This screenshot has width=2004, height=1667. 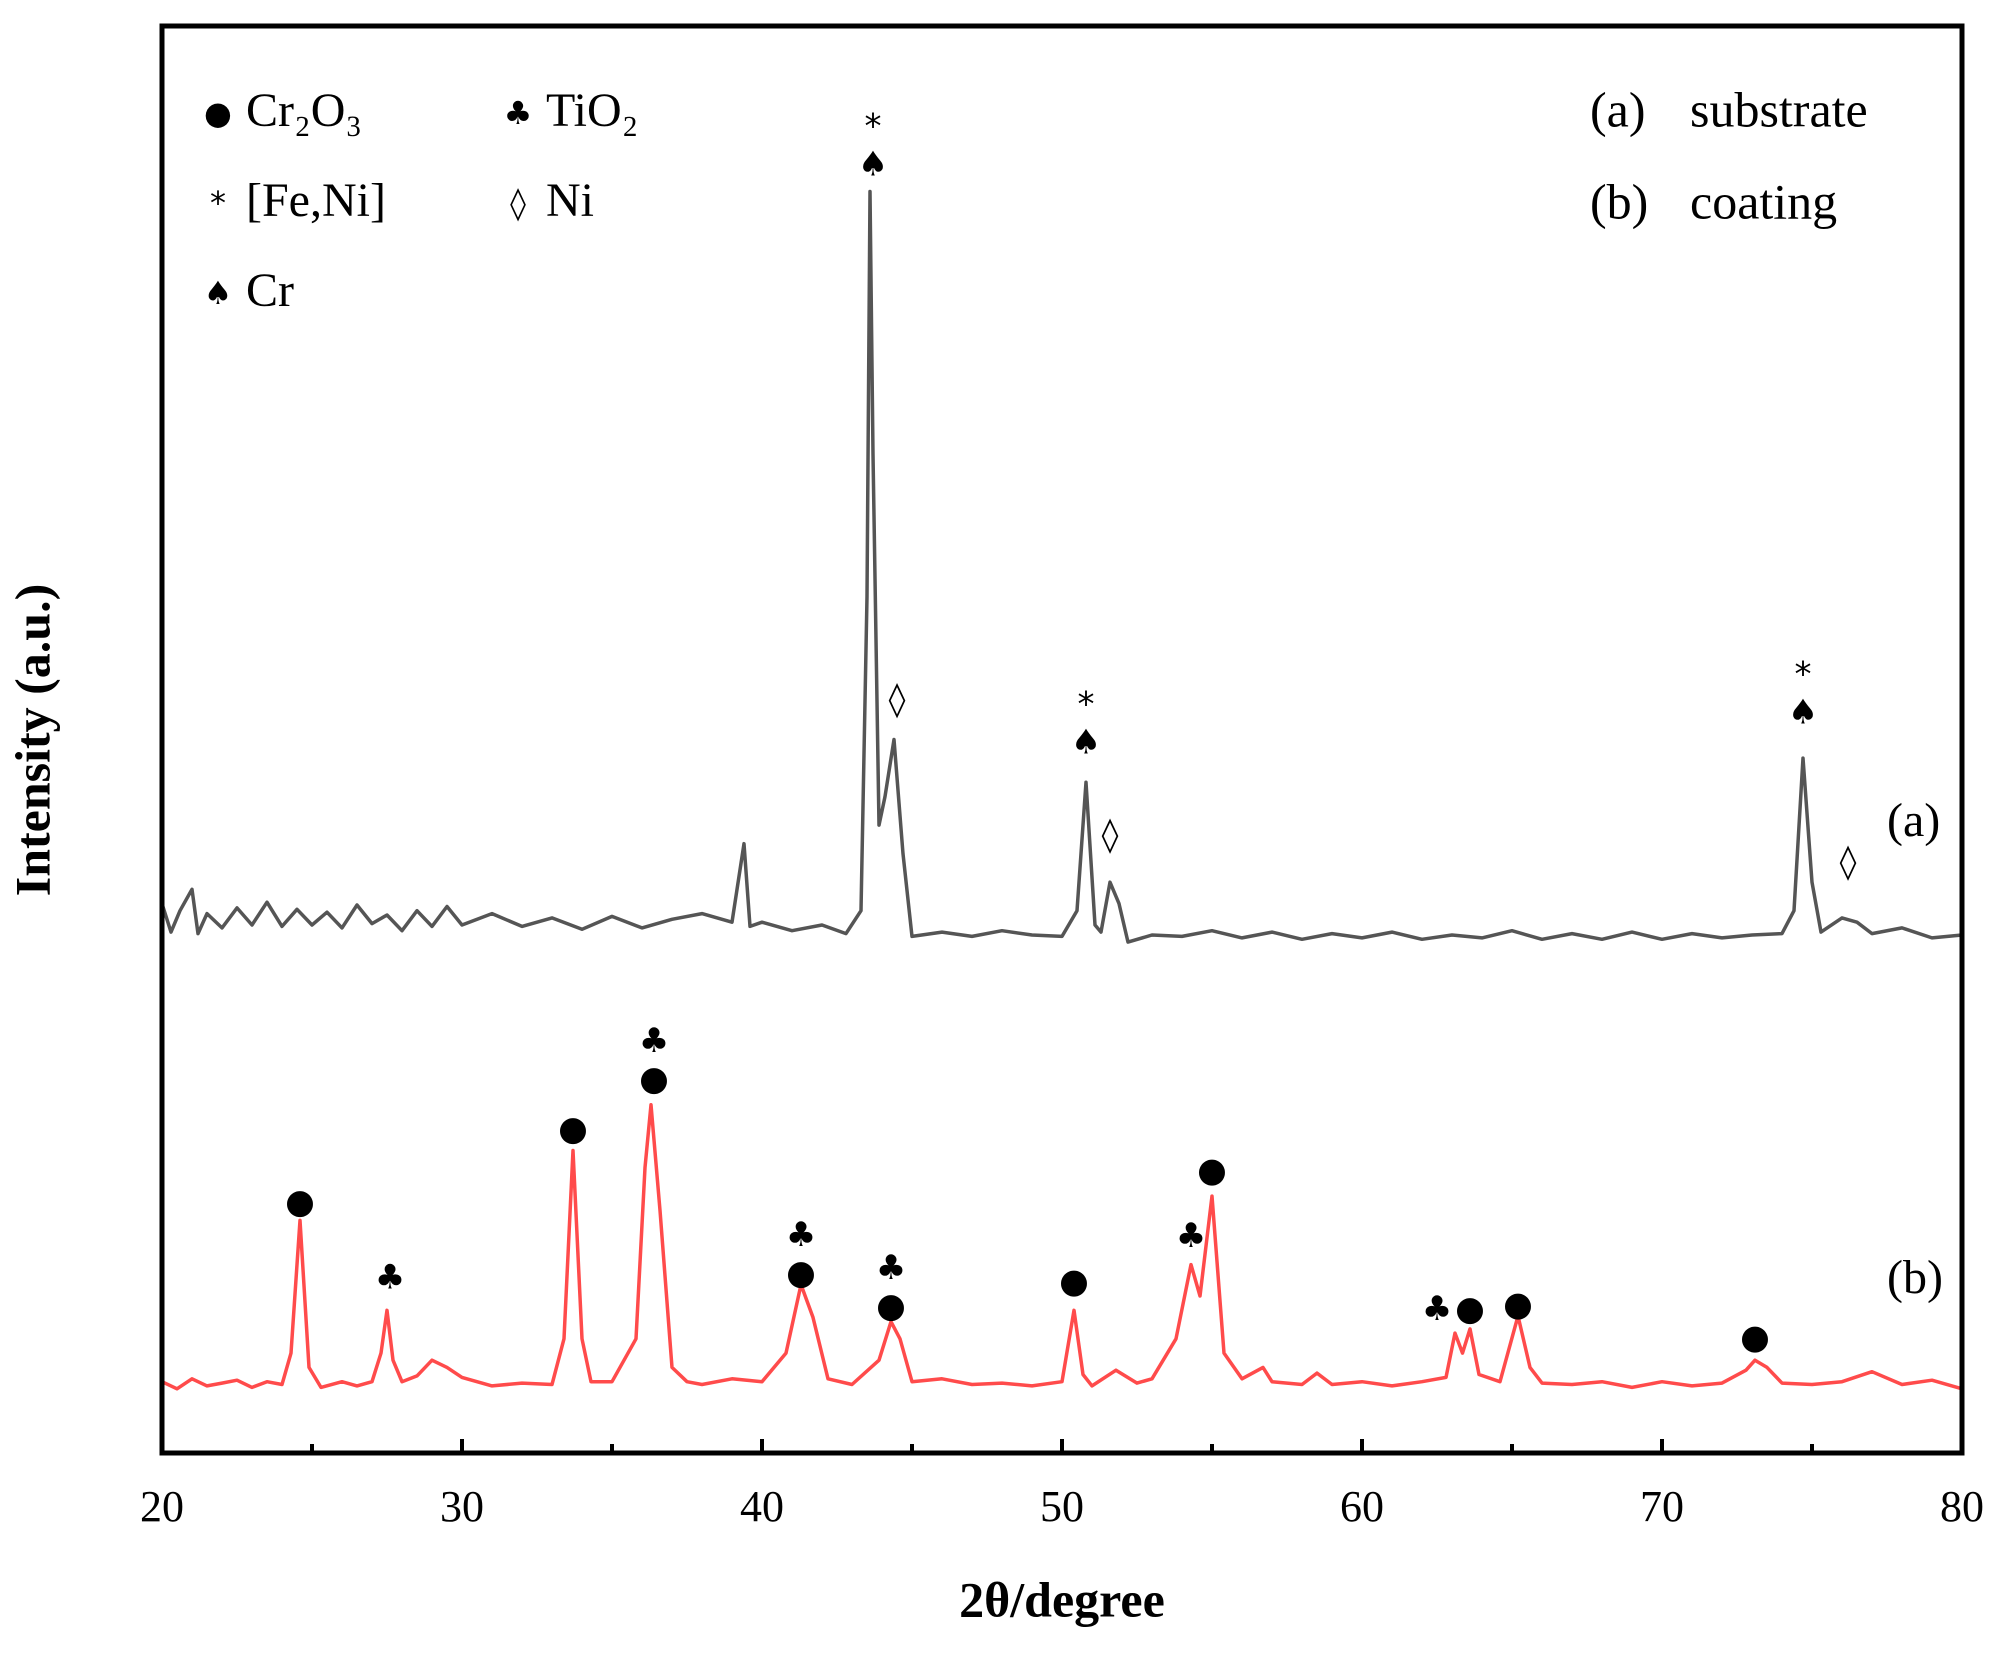 I want to click on legend-label: [Fe,Ni], so click(x=316, y=200).